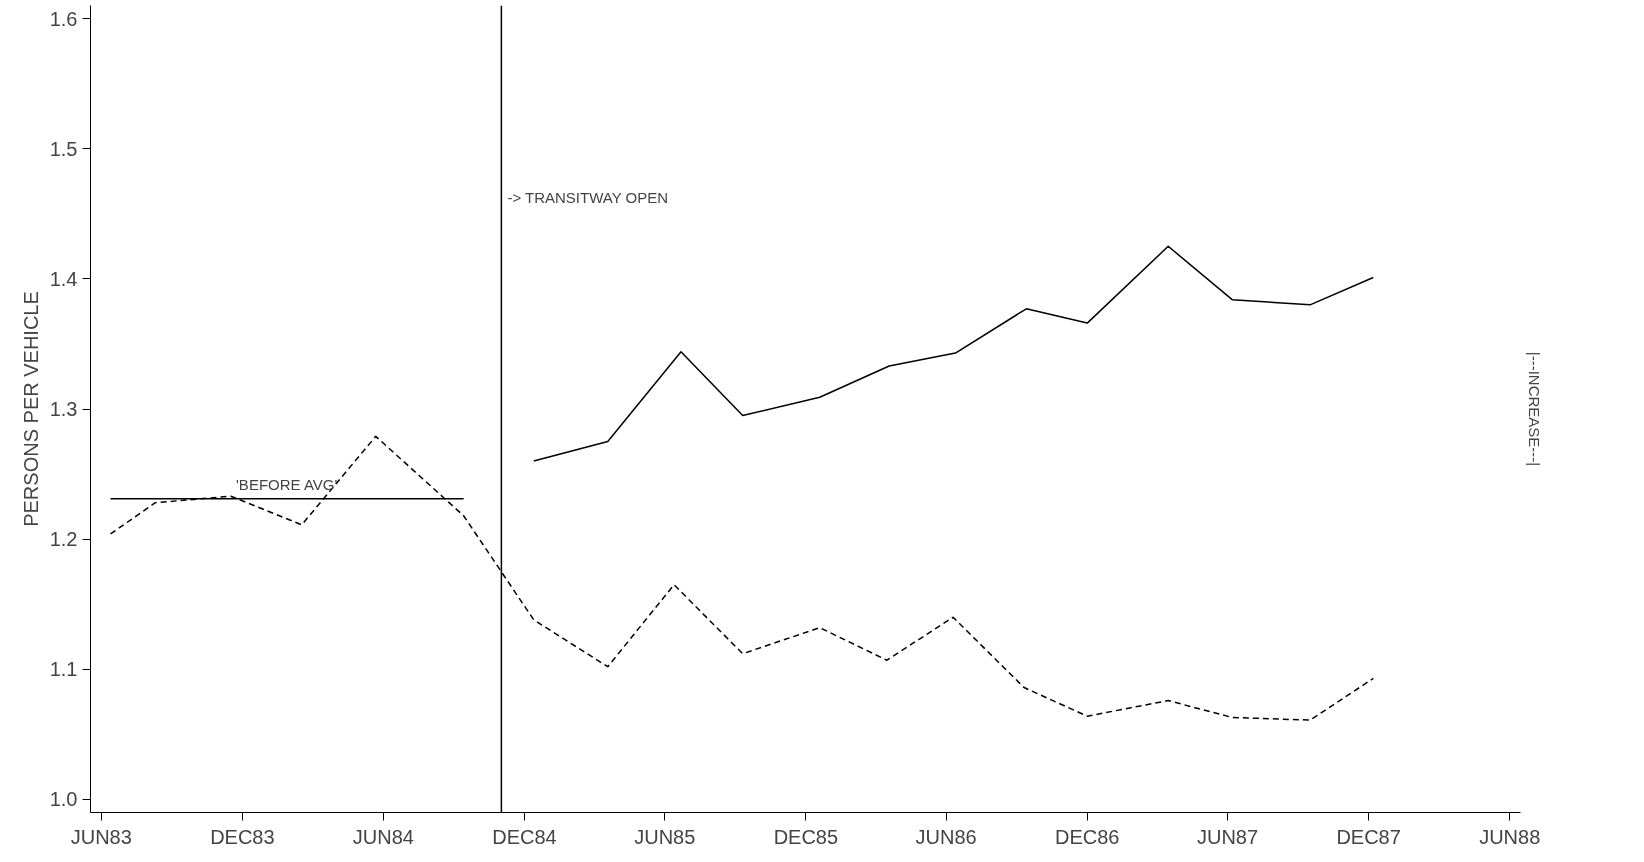 This screenshot has height=862, width=1644. I want to click on ref-line-label: -> TRANSITWAY OPEN, so click(588, 197).